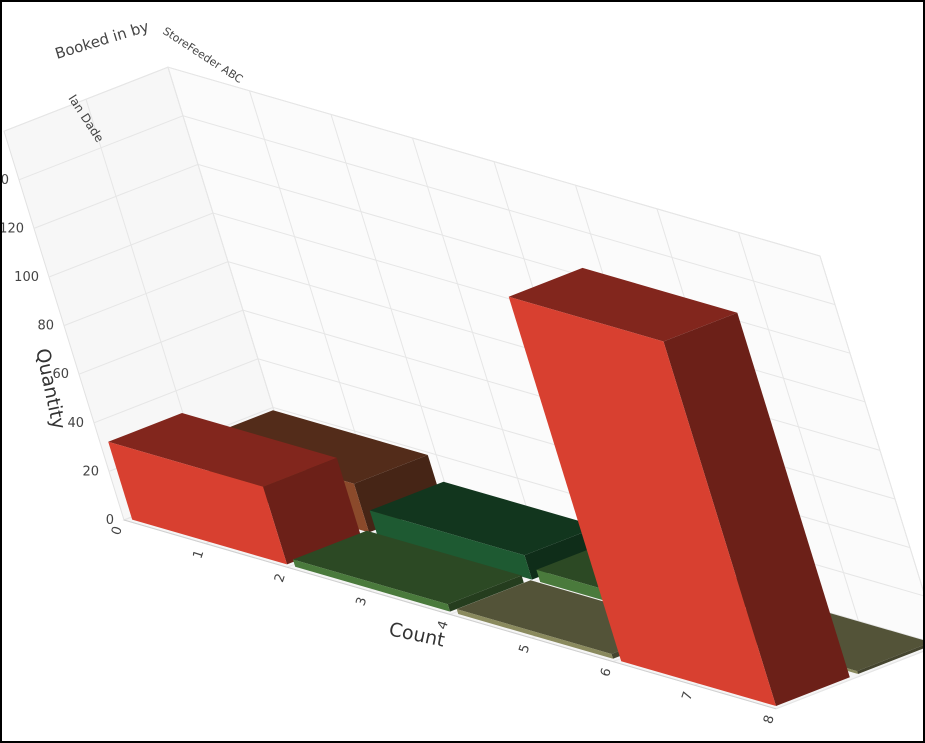 The width and height of the screenshot is (925, 743). I want to click on y-tick-label: 100, so click(26, 277).